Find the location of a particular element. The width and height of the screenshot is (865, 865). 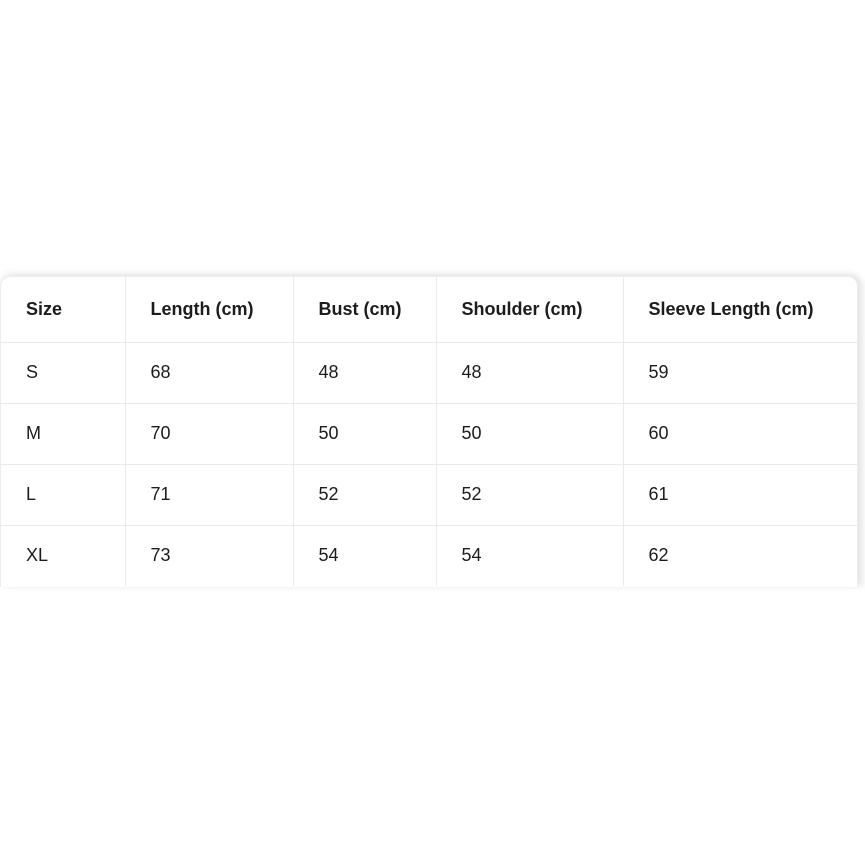

cell-sleeve: 61 is located at coordinates (739, 494).